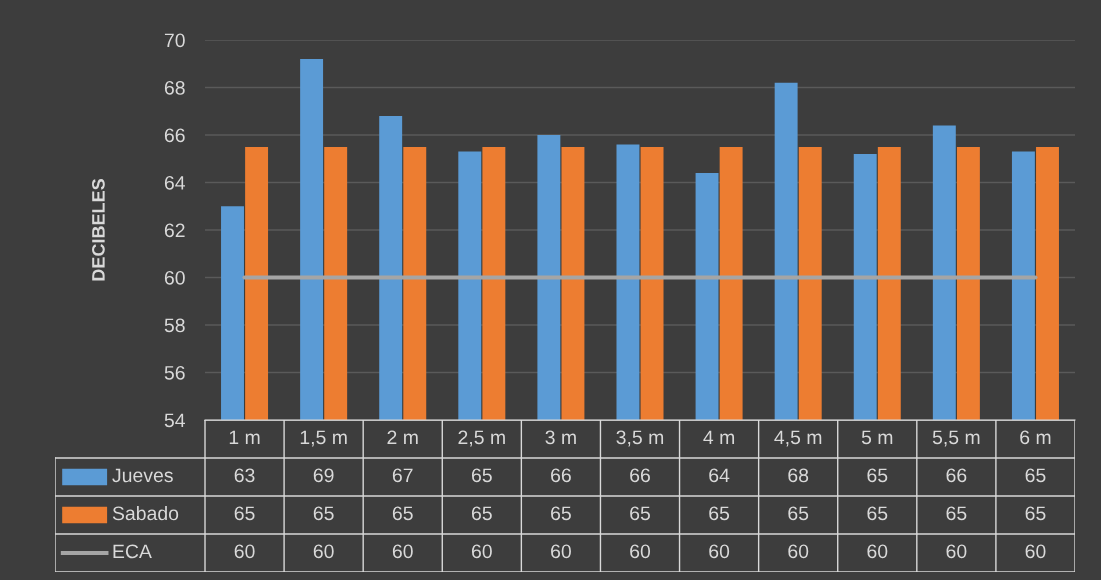 Image resolution: width=1101 pixels, height=580 pixels. I want to click on x-tick-label: 3 m, so click(560, 437).